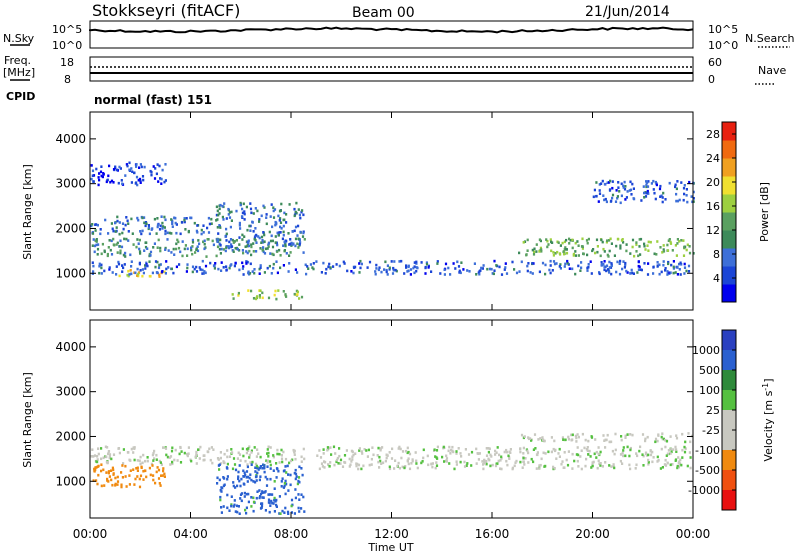 This screenshot has height=554, width=800. What do you see at coordinates (707, 450) in the screenshot?
I see `colorbar-tick-label: -100` at bounding box center [707, 450].